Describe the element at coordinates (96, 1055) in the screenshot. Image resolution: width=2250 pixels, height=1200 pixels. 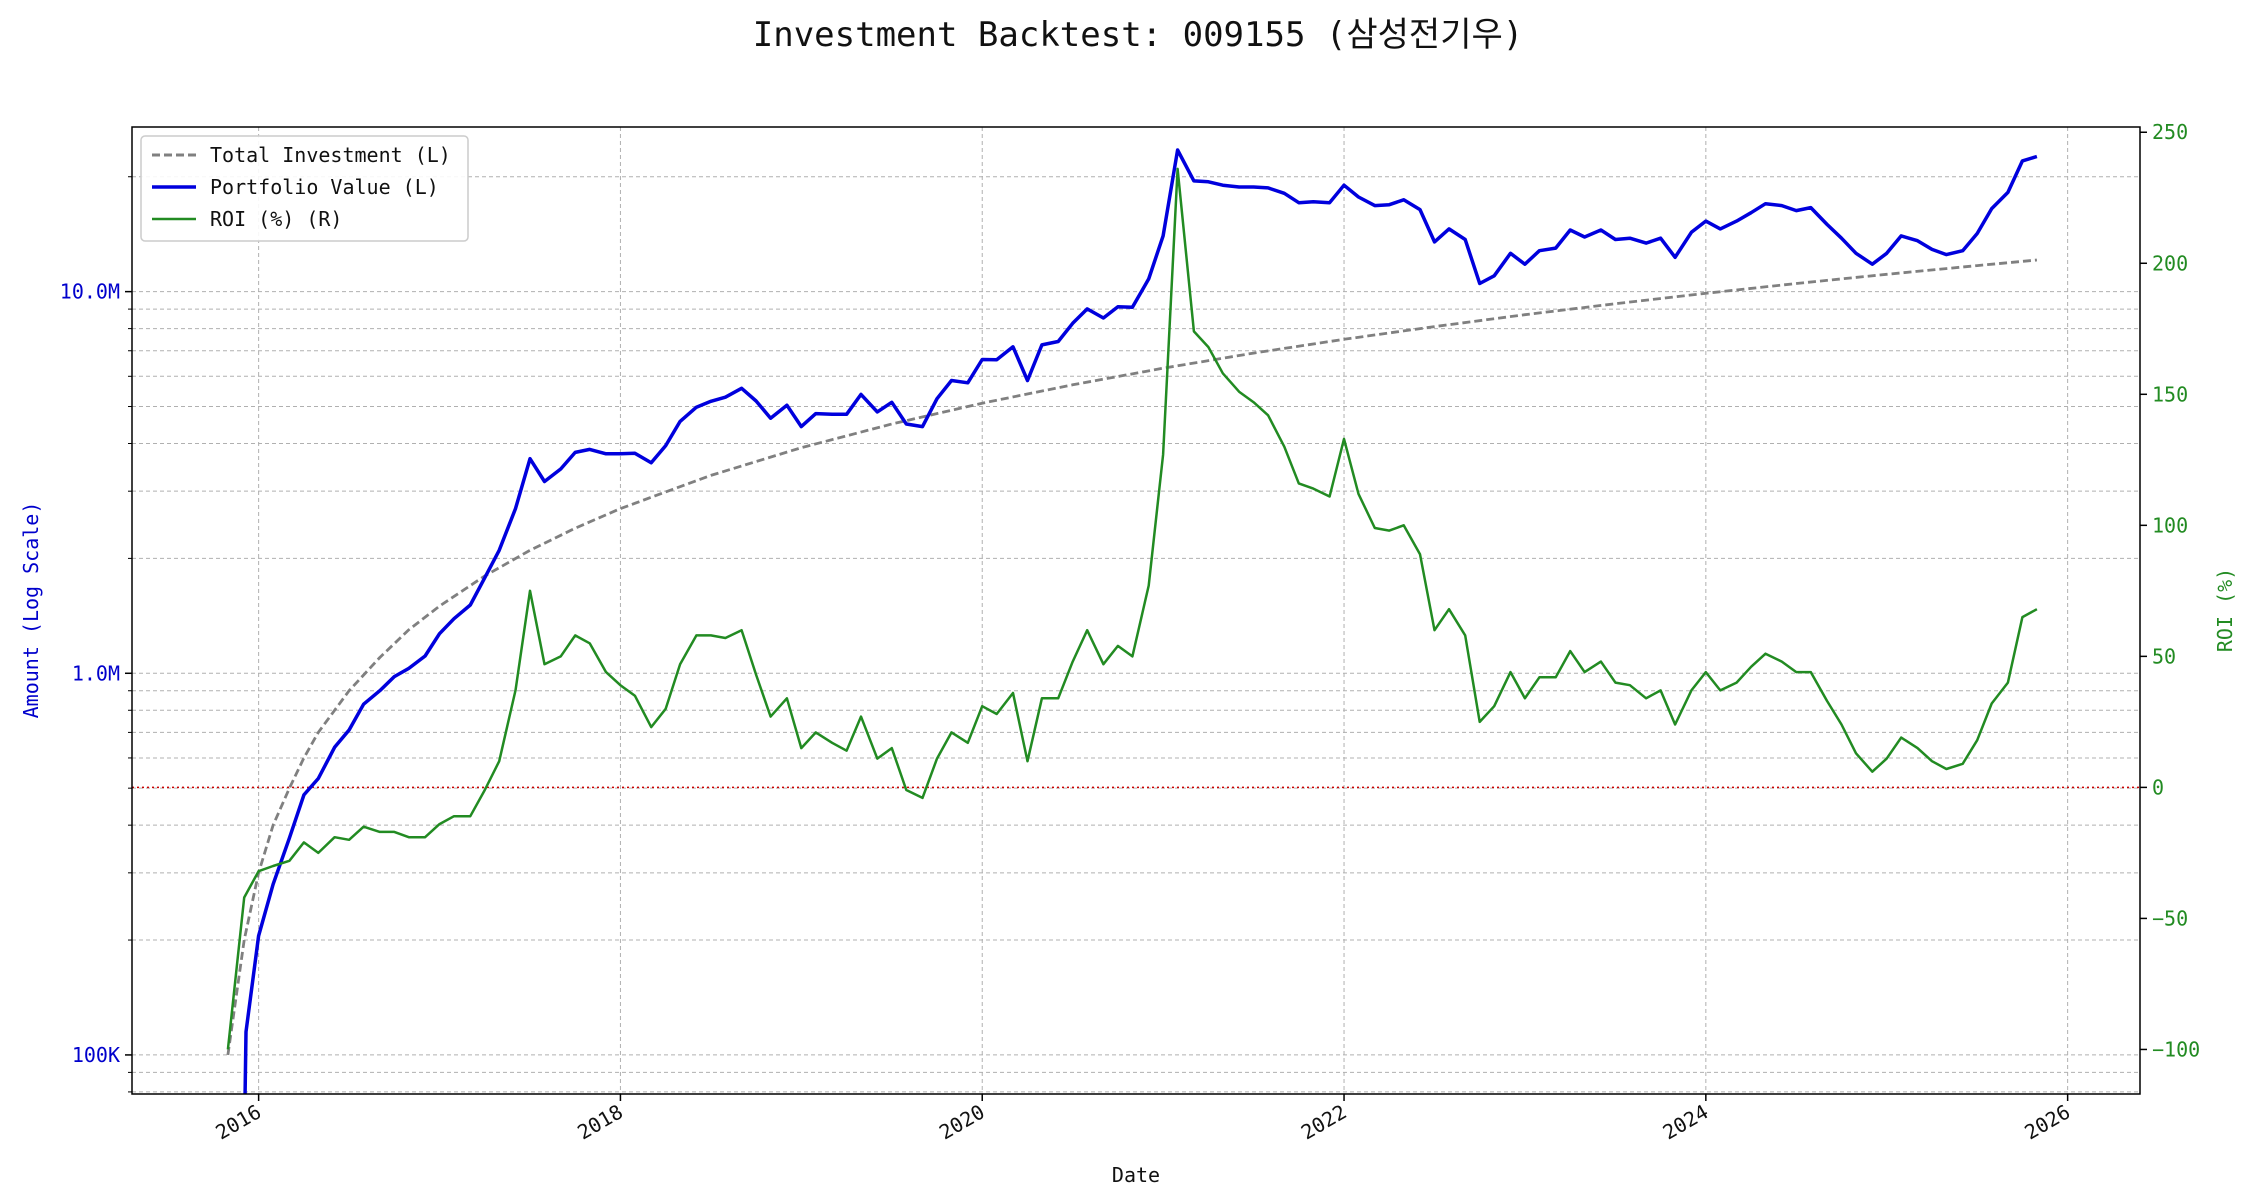
I see `left-tick-label-0: 100K` at that location.